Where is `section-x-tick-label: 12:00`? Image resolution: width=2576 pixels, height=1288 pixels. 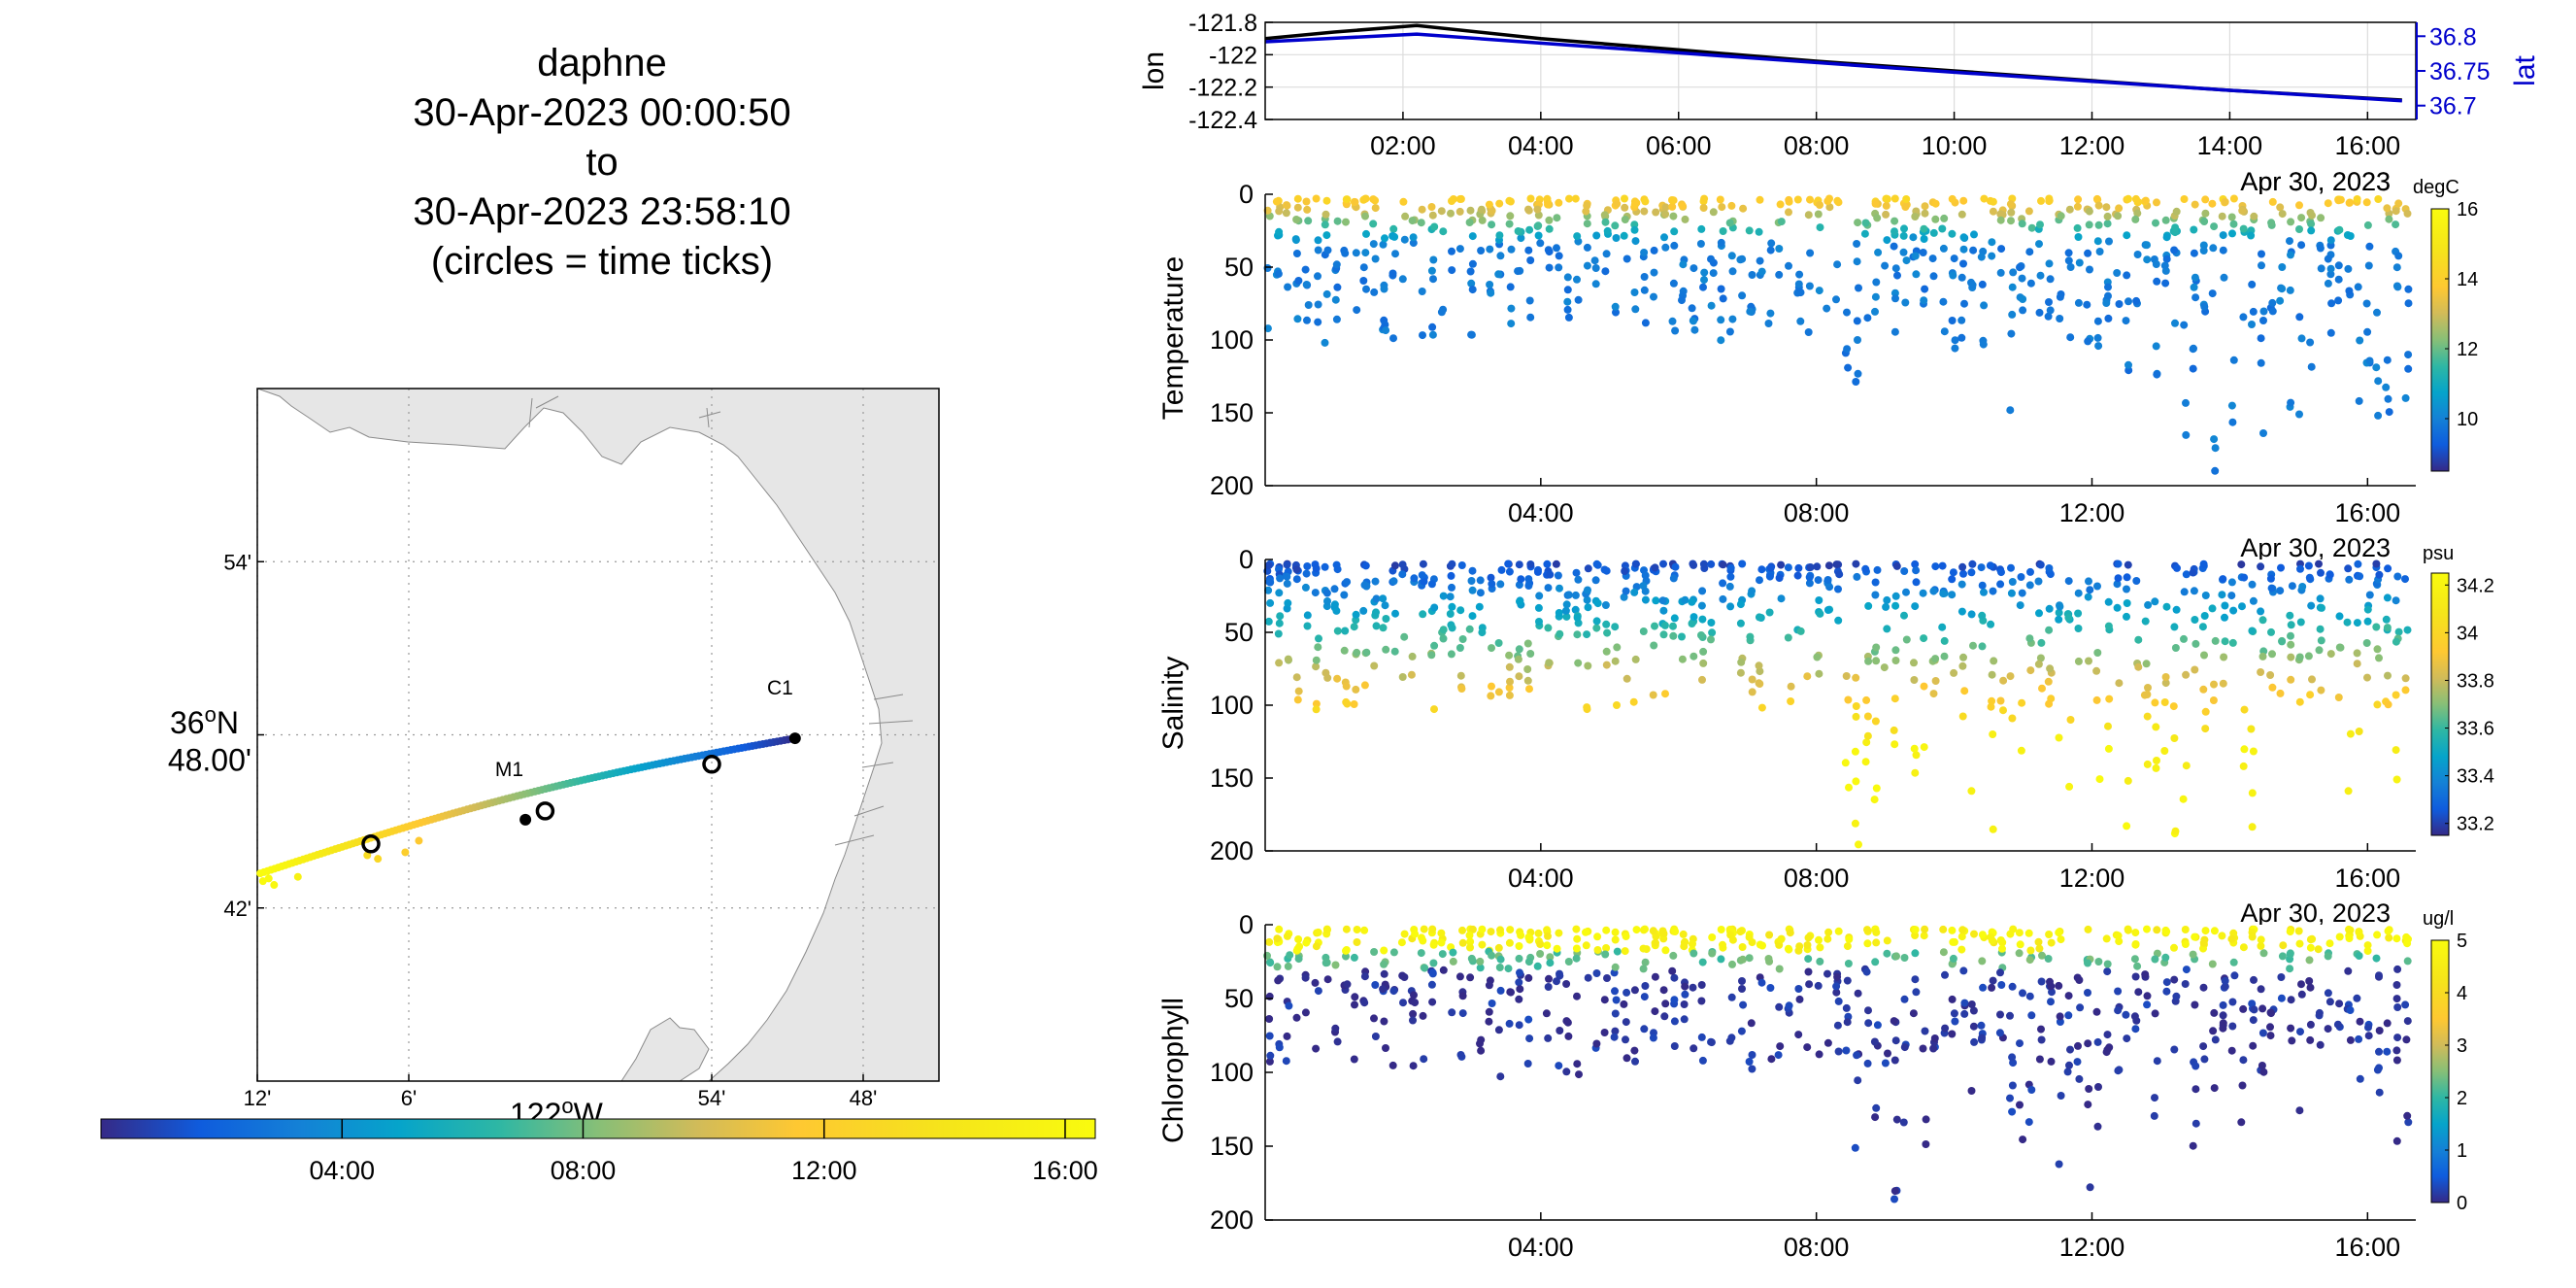
section-x-tick-label: 12:00 is located at coordinates (2092, 512).